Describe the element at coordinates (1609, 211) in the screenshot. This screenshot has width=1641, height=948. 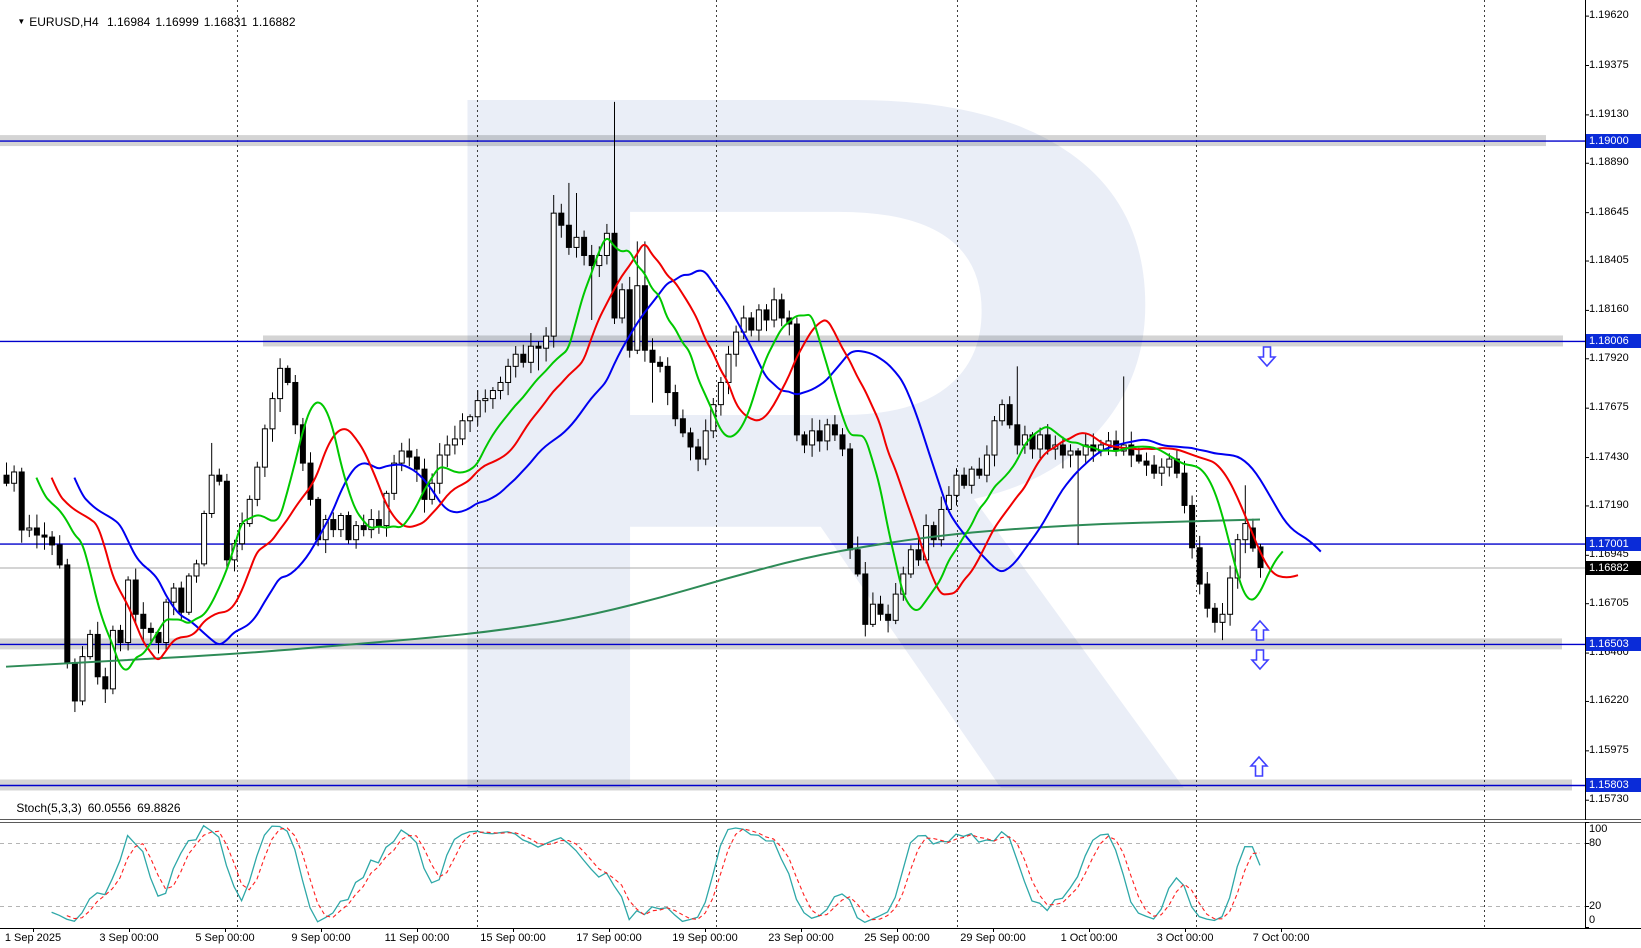
I see `price-axis-label: 1.18645` at that location.